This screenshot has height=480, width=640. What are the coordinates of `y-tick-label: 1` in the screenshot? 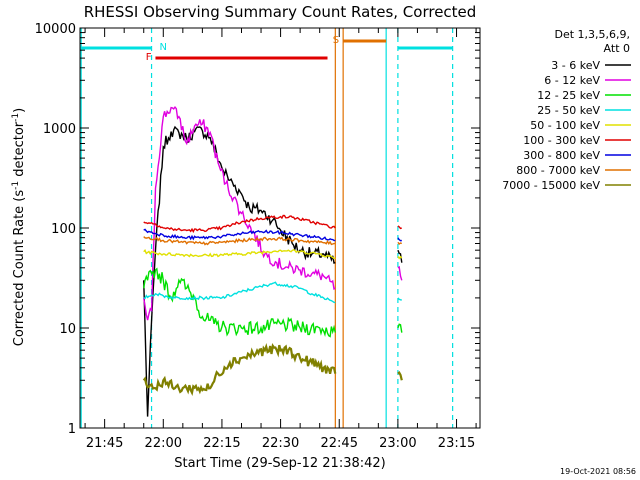 It's located at (72, 429).